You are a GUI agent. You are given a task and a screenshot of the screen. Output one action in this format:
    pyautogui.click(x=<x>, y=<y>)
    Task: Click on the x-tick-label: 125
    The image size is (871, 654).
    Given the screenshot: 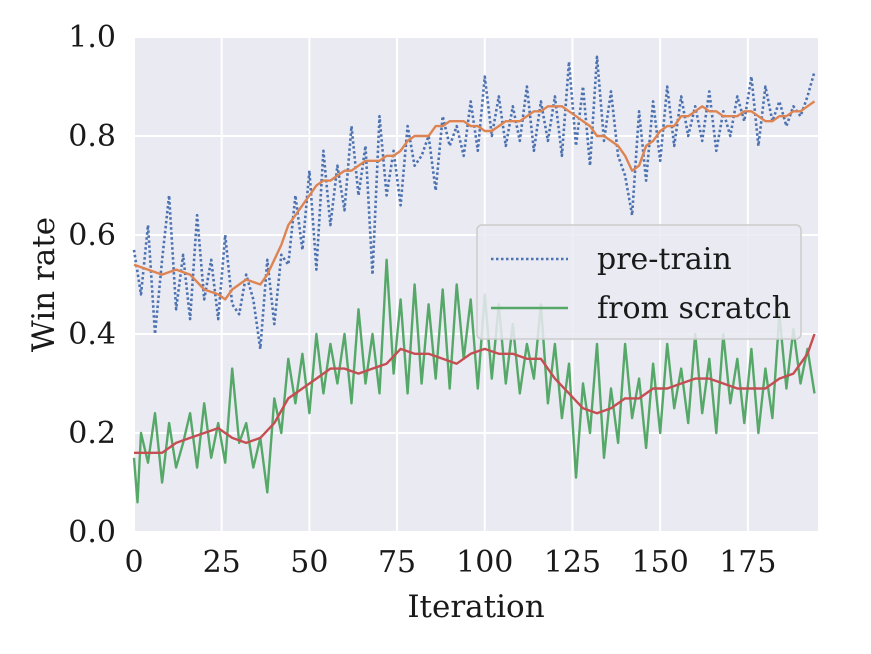 What is the action you would take?
    pyautogui.click(x=572, y=562)
    